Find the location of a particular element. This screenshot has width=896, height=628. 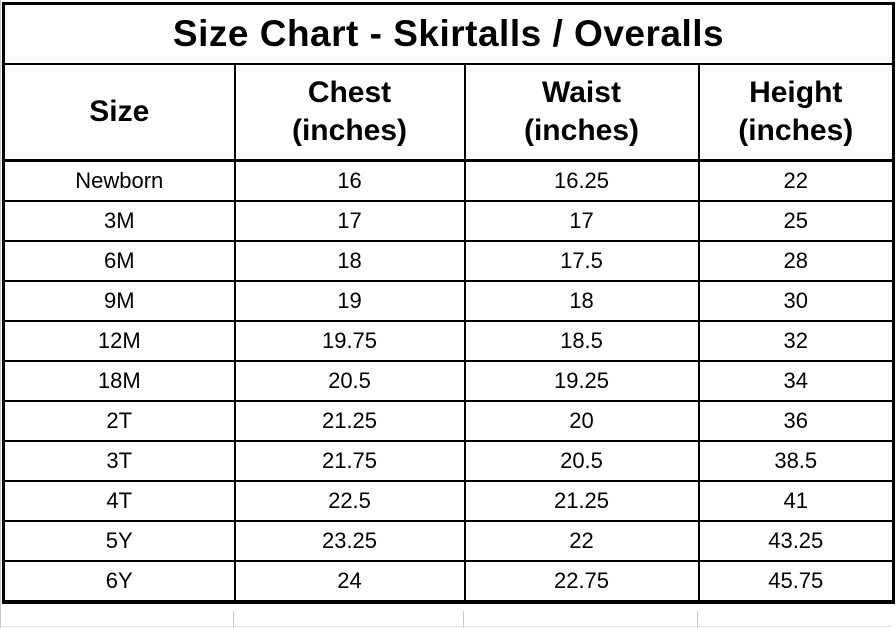

waist-cell: 18.5 is located at coordinates (581, 341).